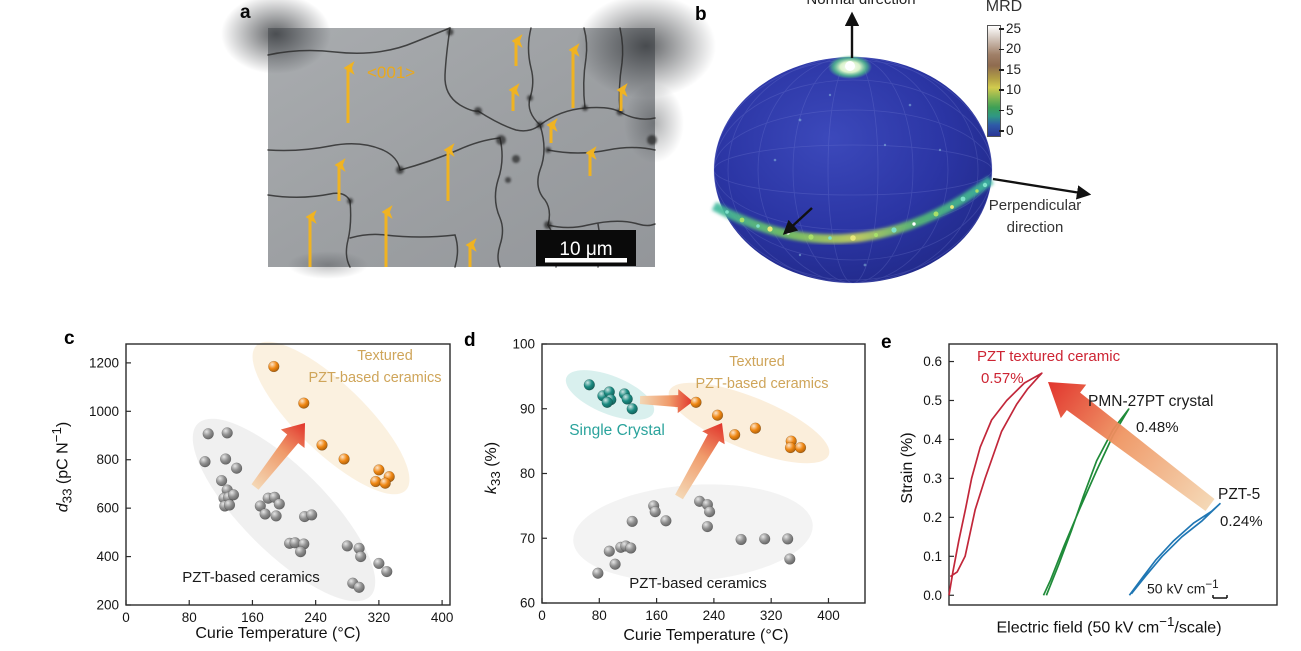  I want to click on orientation-label: <001>, so click(391, 72).